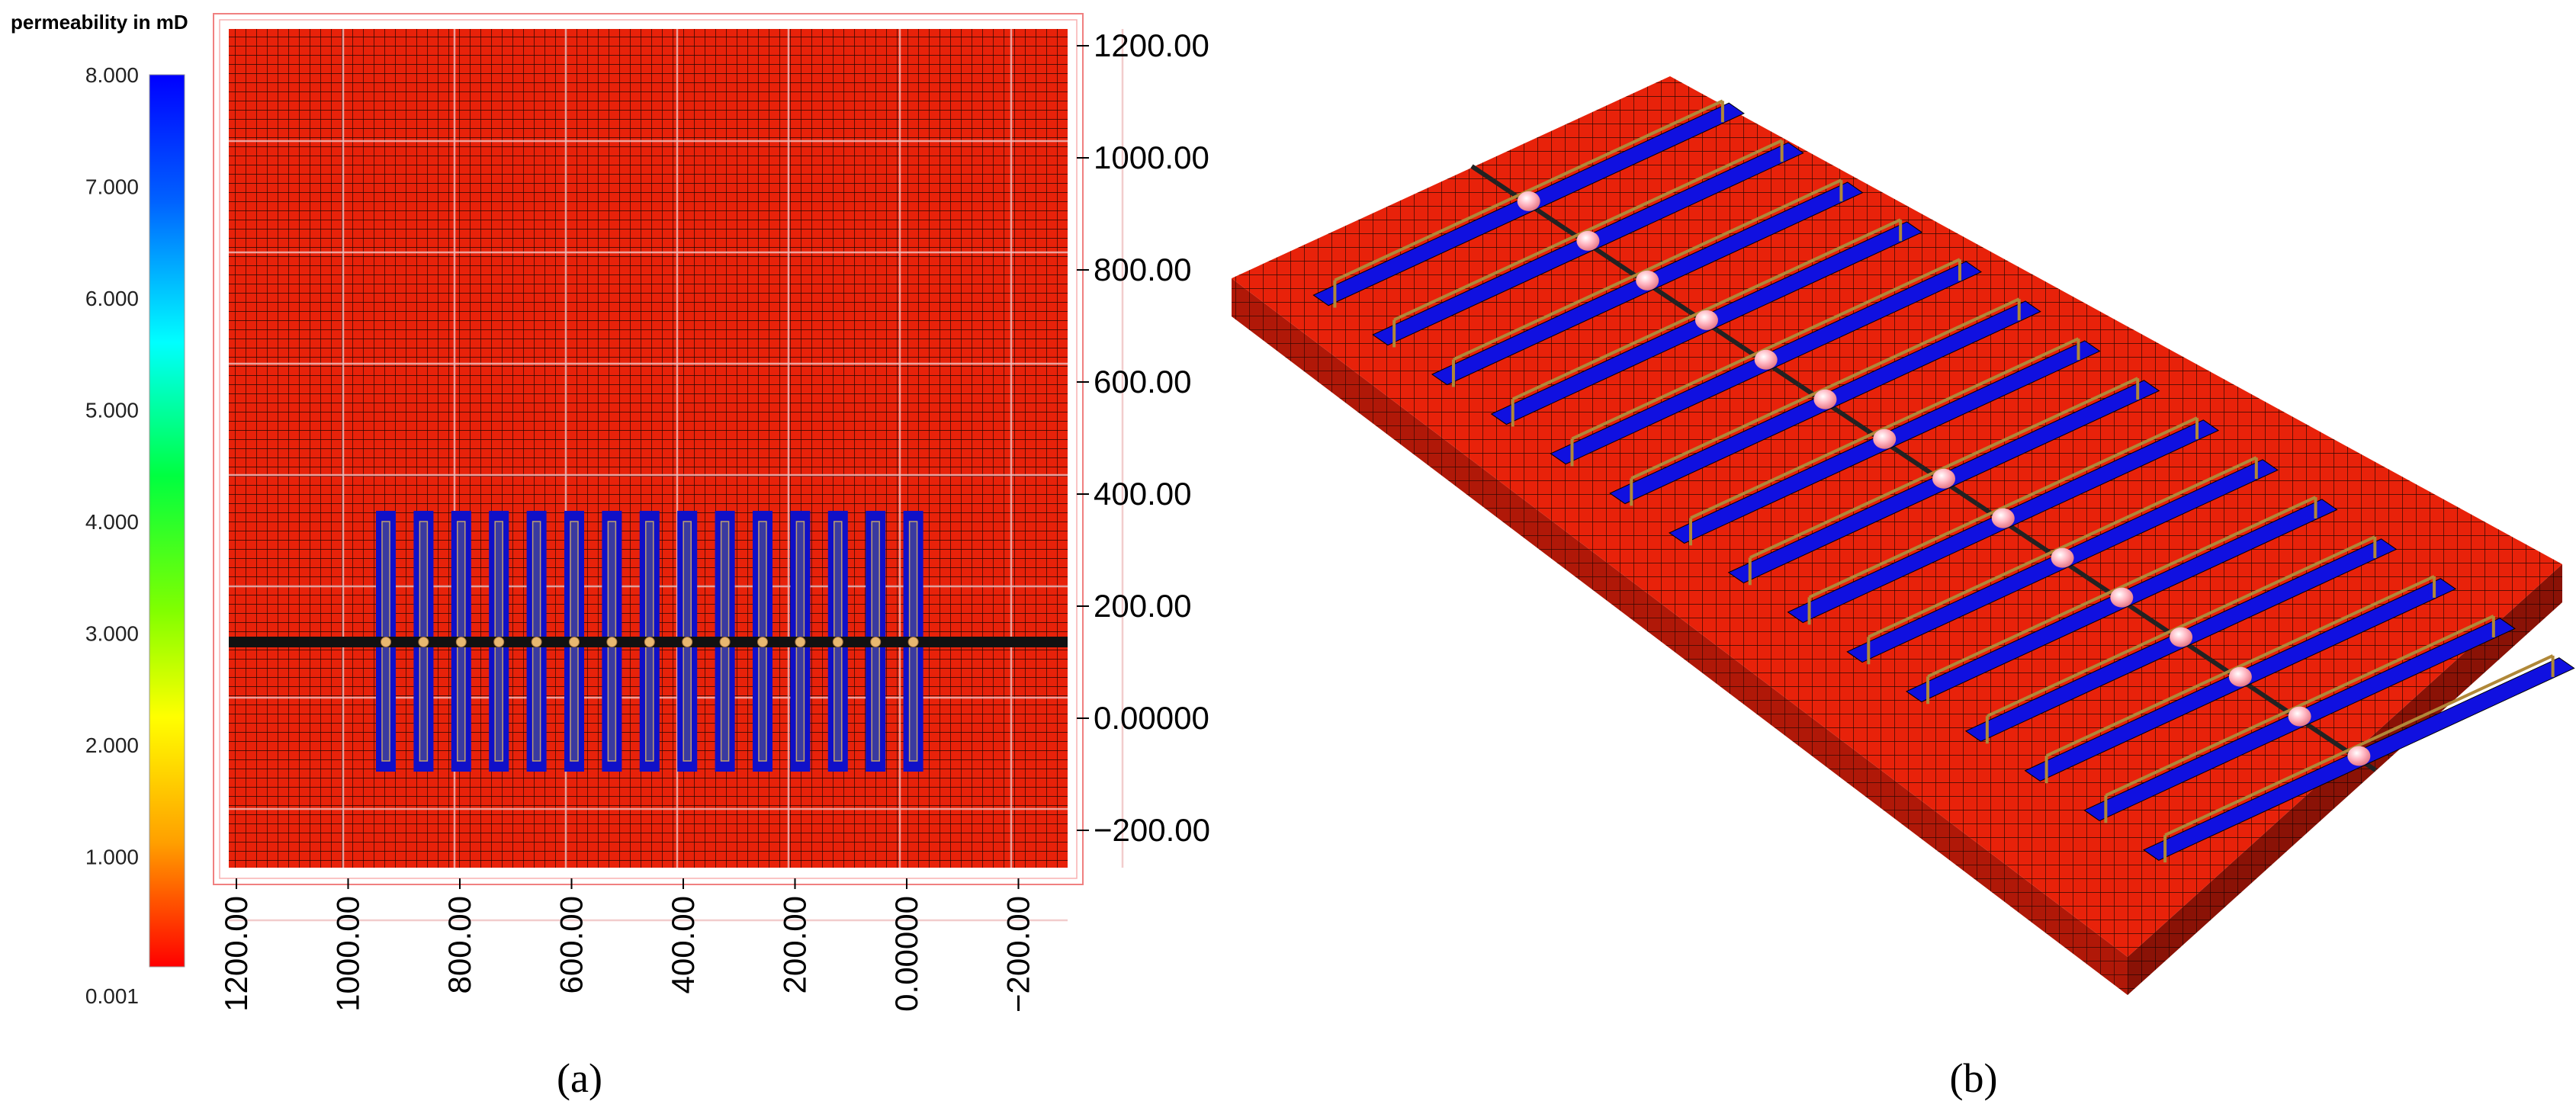 Image resolution: width=2576 pixels, height=1117 pixels. Describe the element at coordinates (112, 996) in the screenshot. I see `colorbar-tick-label: 0.001` at that location.